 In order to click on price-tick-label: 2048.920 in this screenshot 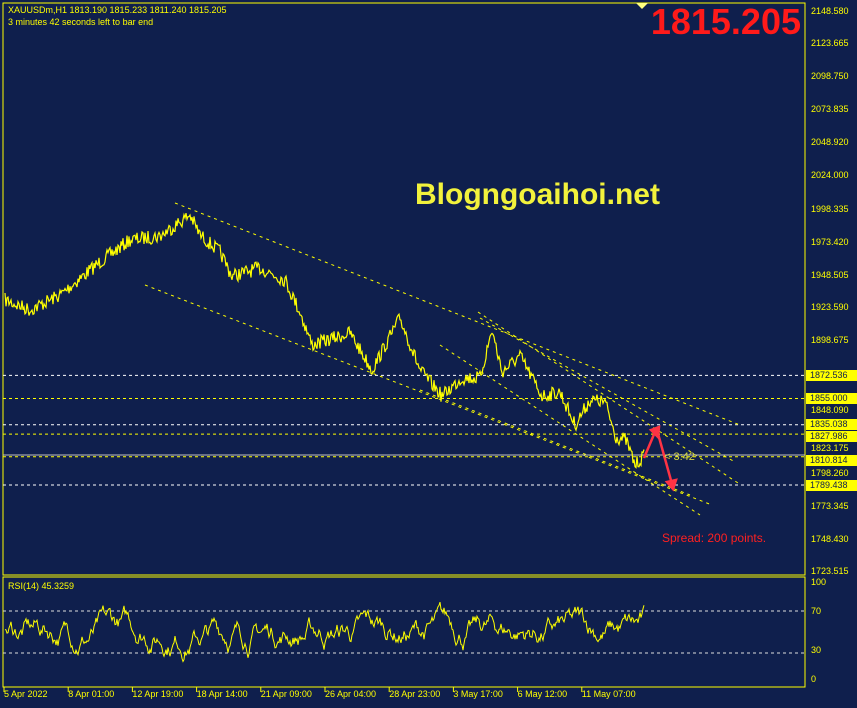, I will do `click(830, 142)`.